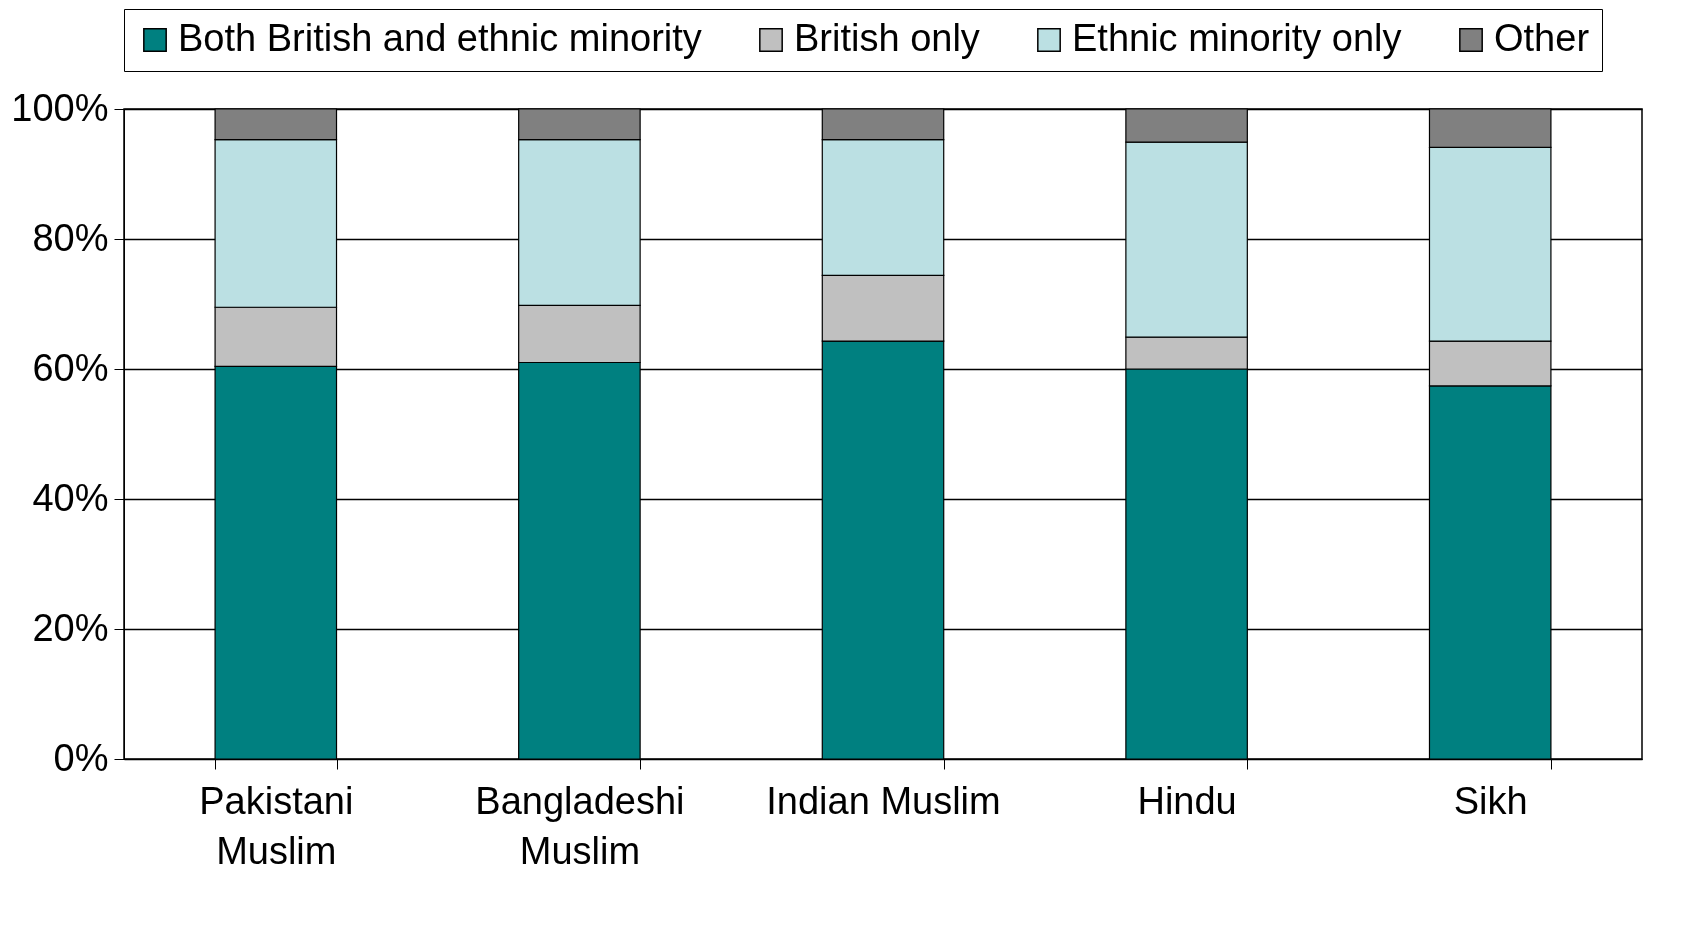 This screenshot has width=1700, height=936. Describe the element at coordinates (70, 237) in the screenshot. I see `y-tick-label: 80%` at that location.